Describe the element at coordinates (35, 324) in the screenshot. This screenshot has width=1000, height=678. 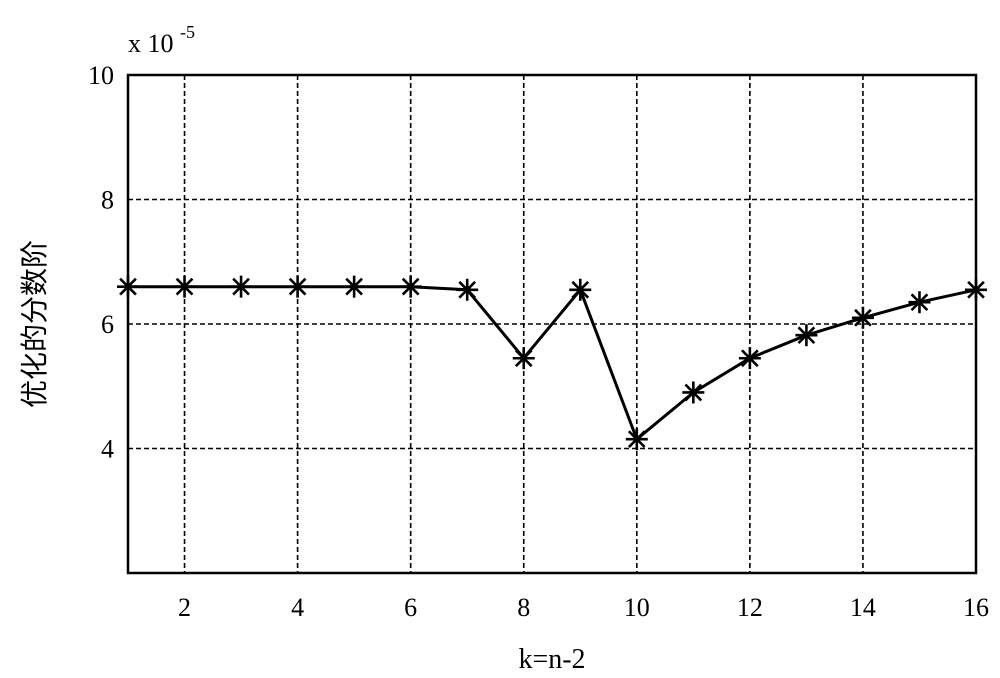
I see `y-axis-label: 优化的分数阶` at that location.